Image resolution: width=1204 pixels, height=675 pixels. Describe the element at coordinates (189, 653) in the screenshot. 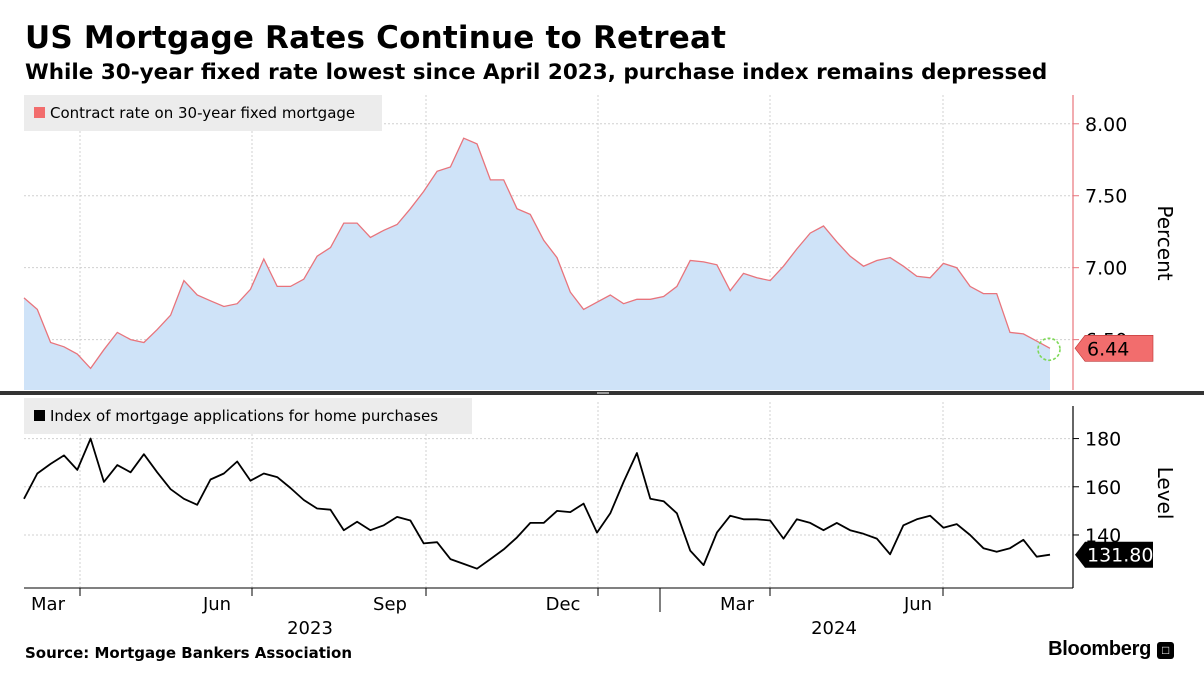

I see `source-note: Source: Mortgage Bankers Association` at that location.